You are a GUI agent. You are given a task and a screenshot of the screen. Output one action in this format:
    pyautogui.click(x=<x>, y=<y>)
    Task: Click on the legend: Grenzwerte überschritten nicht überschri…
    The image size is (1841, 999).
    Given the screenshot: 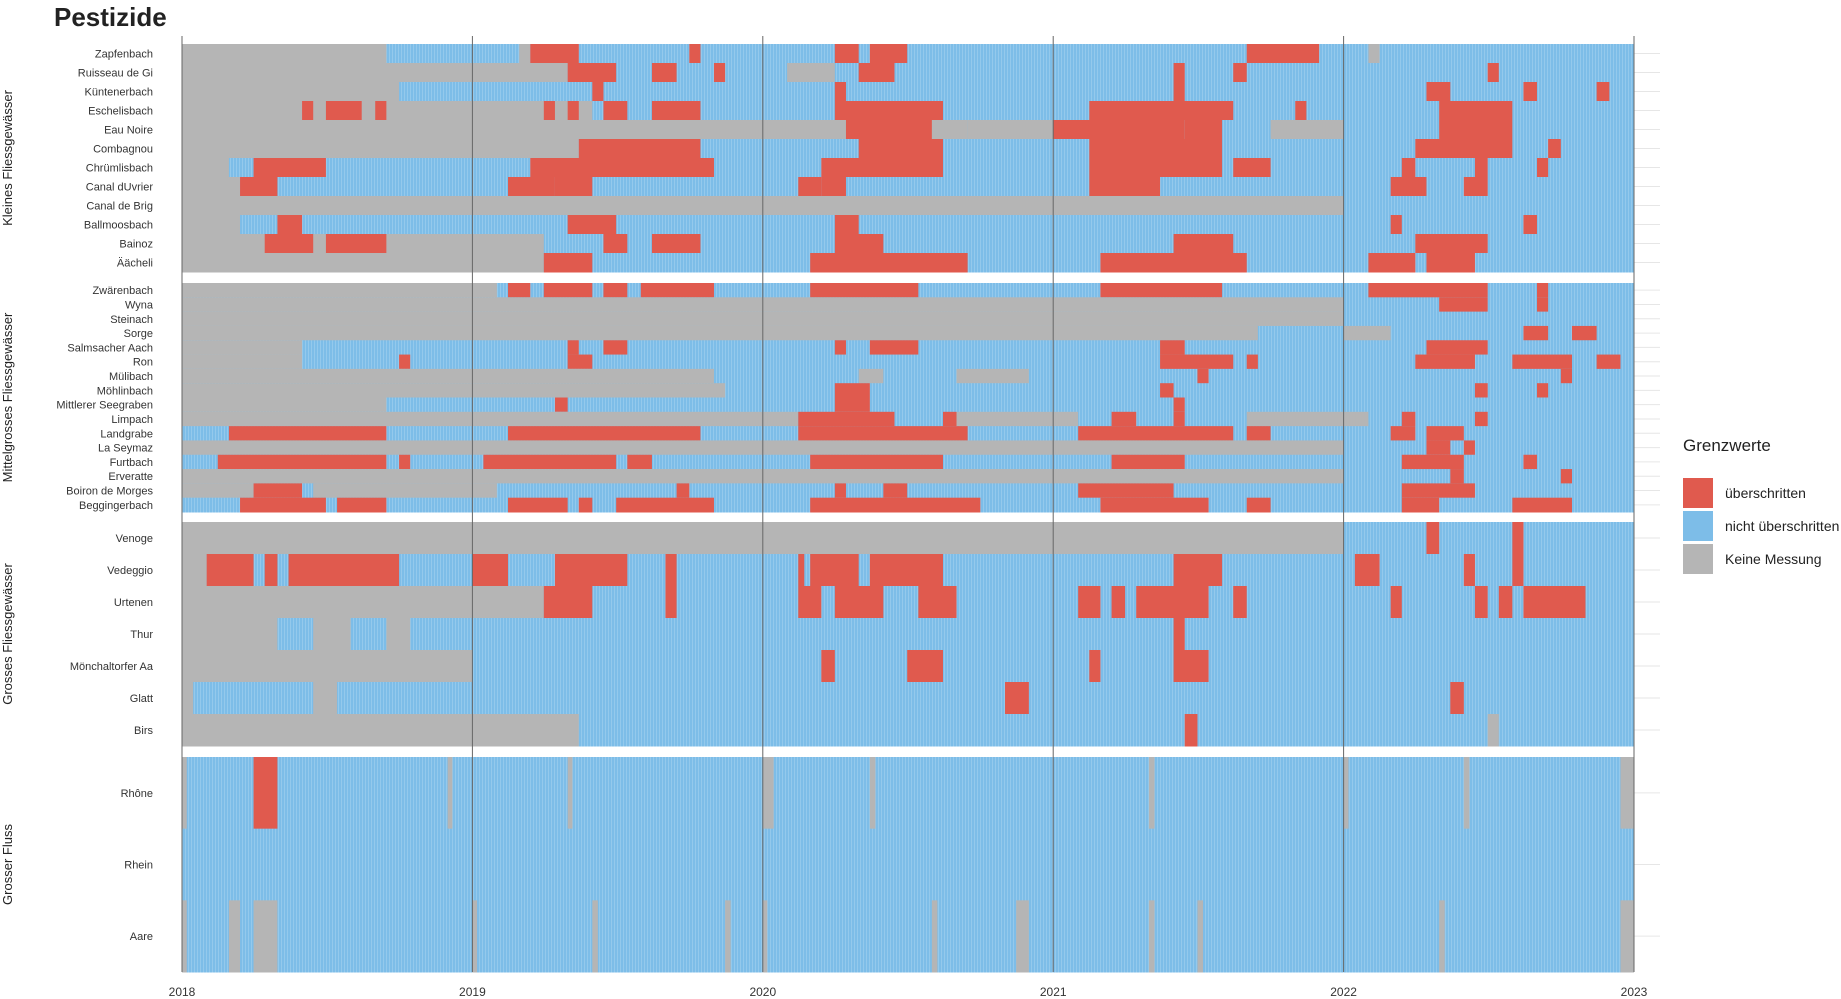 What is the action you would take?
    pyautogui.click(x=1761, y=505)
    